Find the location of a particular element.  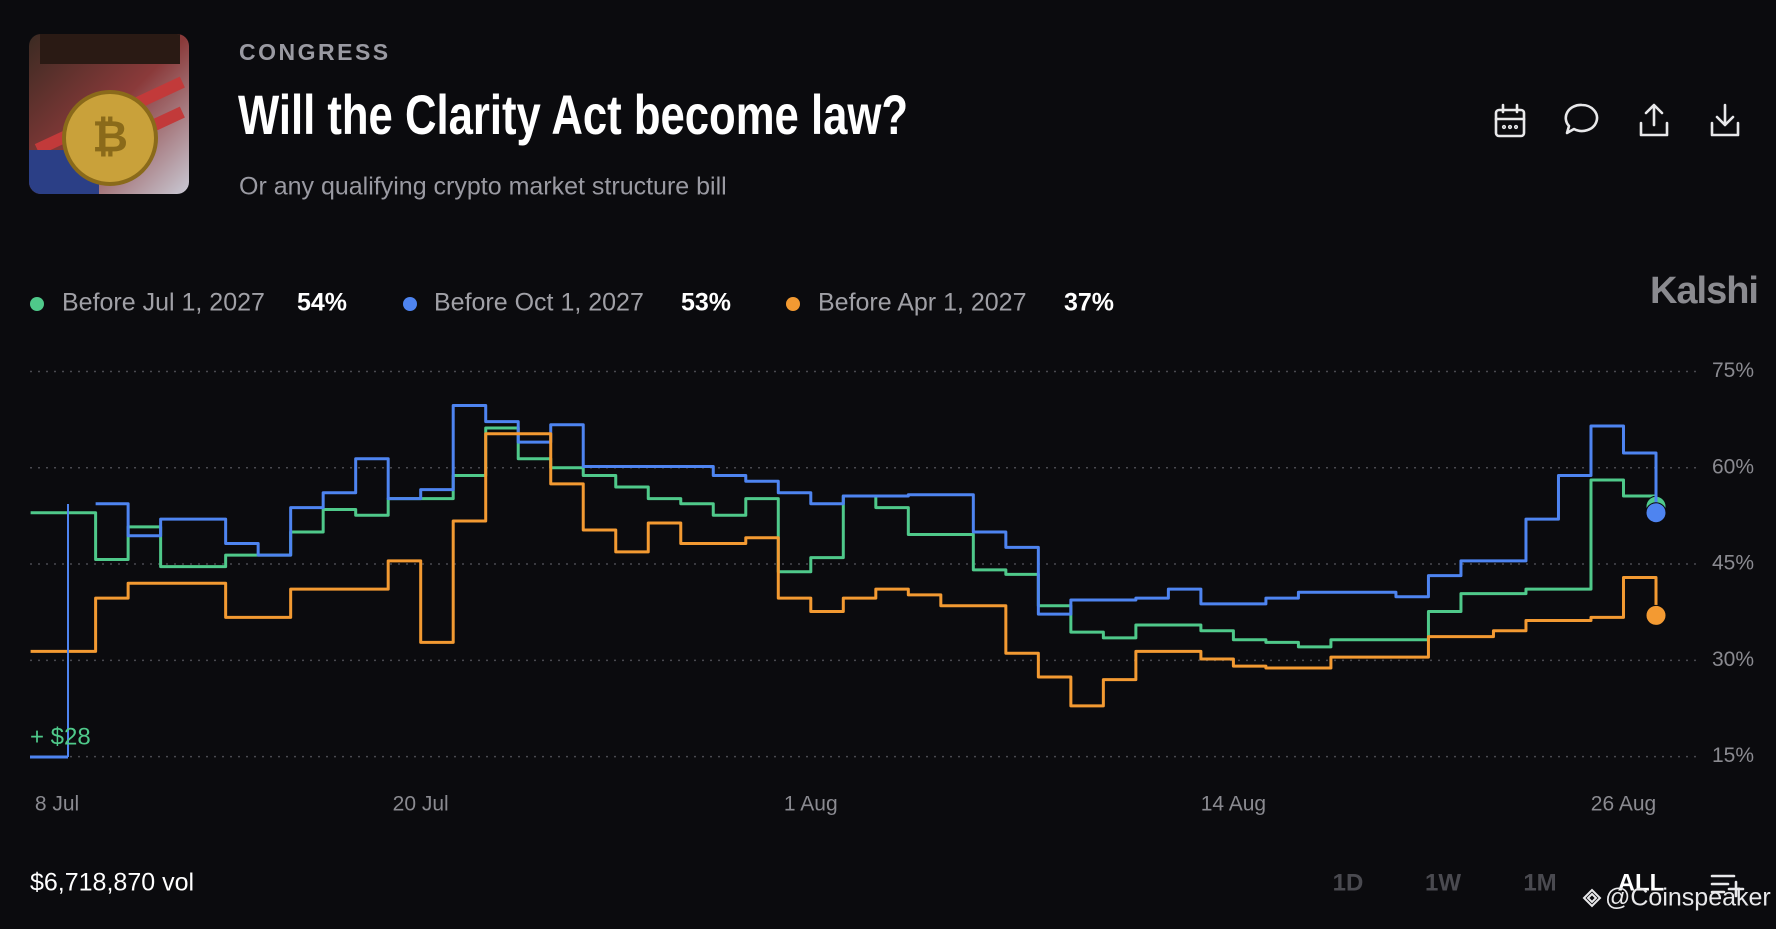

x-tick-label: 8 Jul is located at coordinates (57, 804).